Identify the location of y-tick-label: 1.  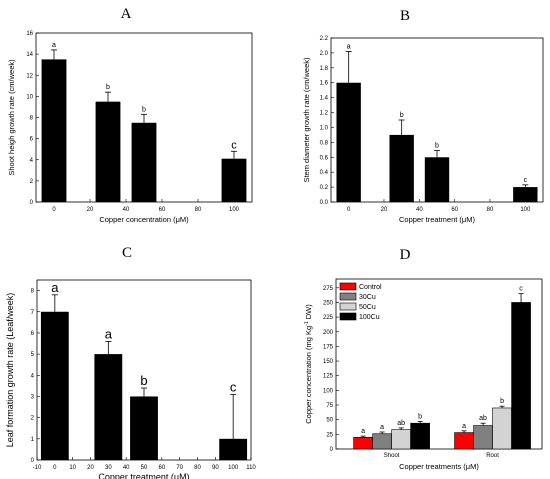
(33, 440).